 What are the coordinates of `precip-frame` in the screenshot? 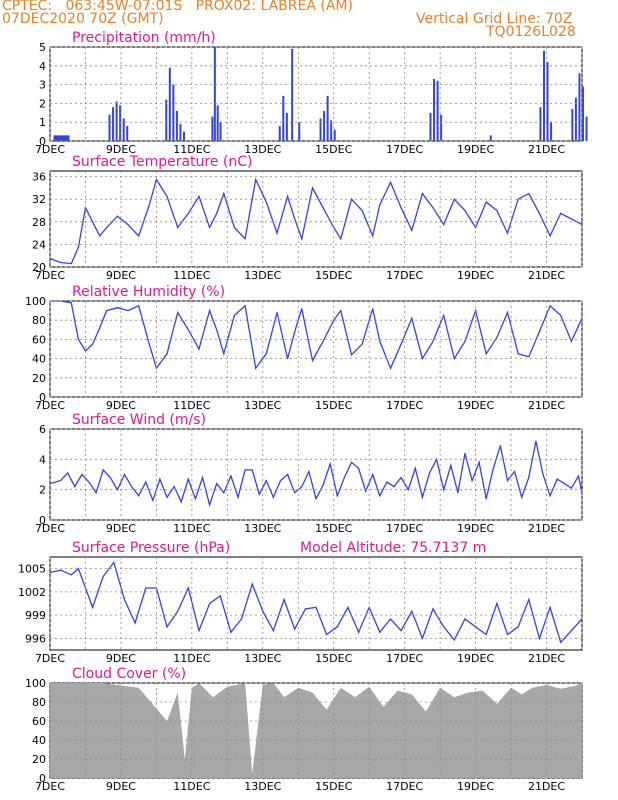 It's located at (316, 94).